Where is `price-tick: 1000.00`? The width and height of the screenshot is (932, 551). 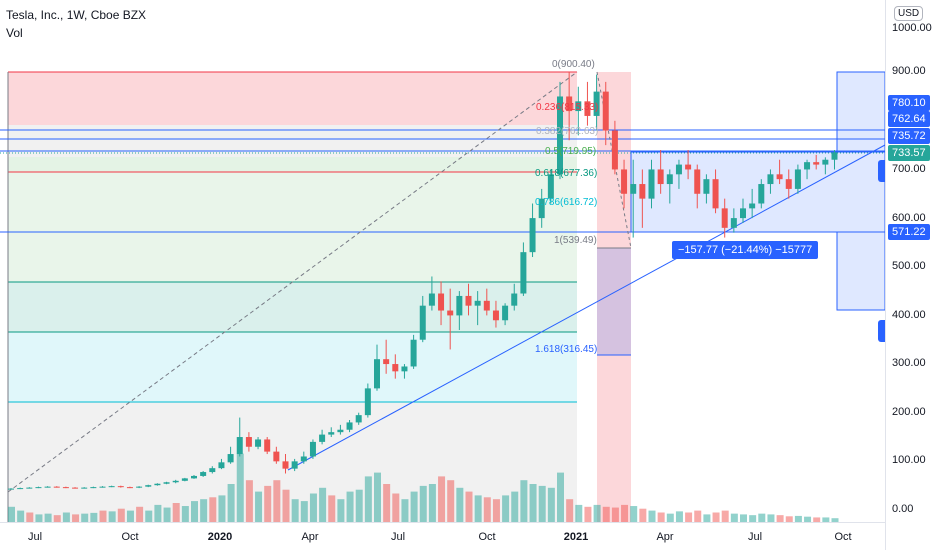
price-tick: 1000.00 is located at coordinates (912, 28).